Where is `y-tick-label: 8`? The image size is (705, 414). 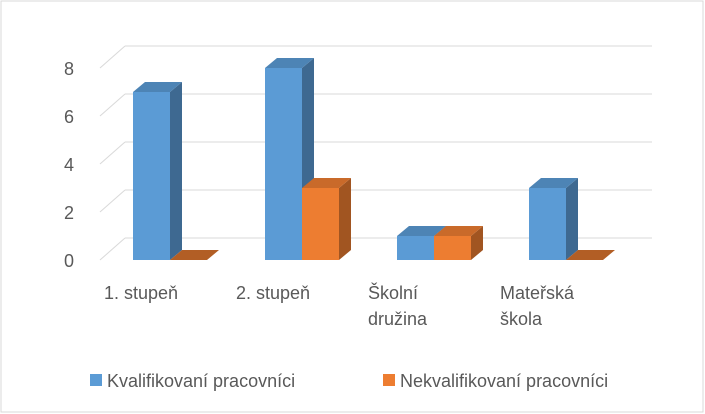 y-tick-label: 8 is located at coordinates (69, 69).